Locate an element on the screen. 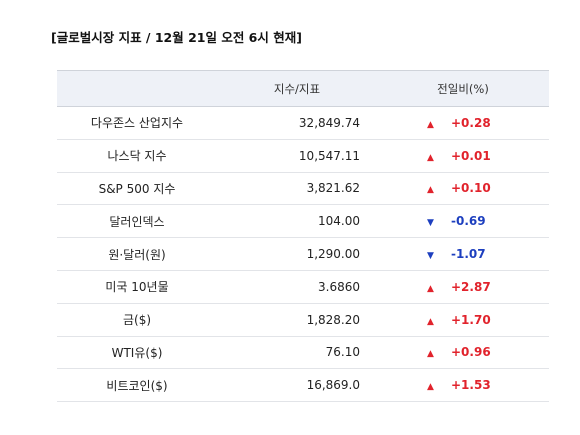 This screenshot has width=580, height=435. indicator-name: 다우존스 산업지수 is located at coordinates (137, 123).